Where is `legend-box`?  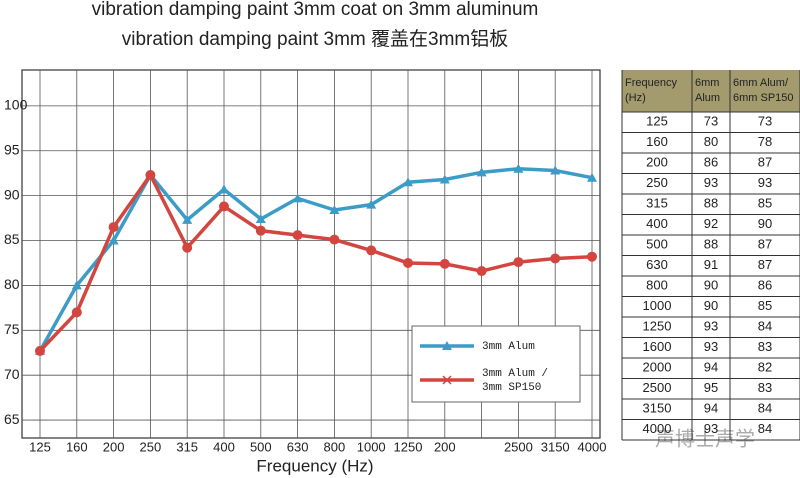
legend-box is located at coordinates (496, 364).